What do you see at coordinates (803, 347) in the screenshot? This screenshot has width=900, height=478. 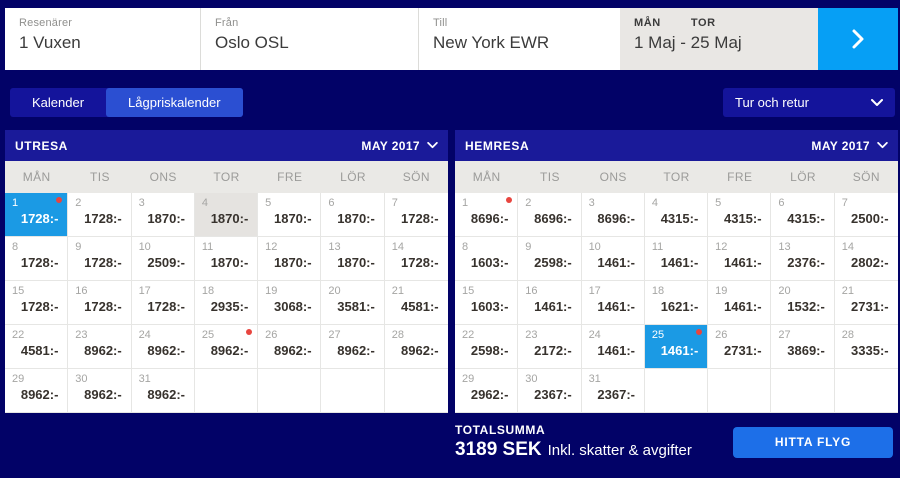 I see `calendar-day-cell: 27 3869:-` at bounding box center [803, 347].